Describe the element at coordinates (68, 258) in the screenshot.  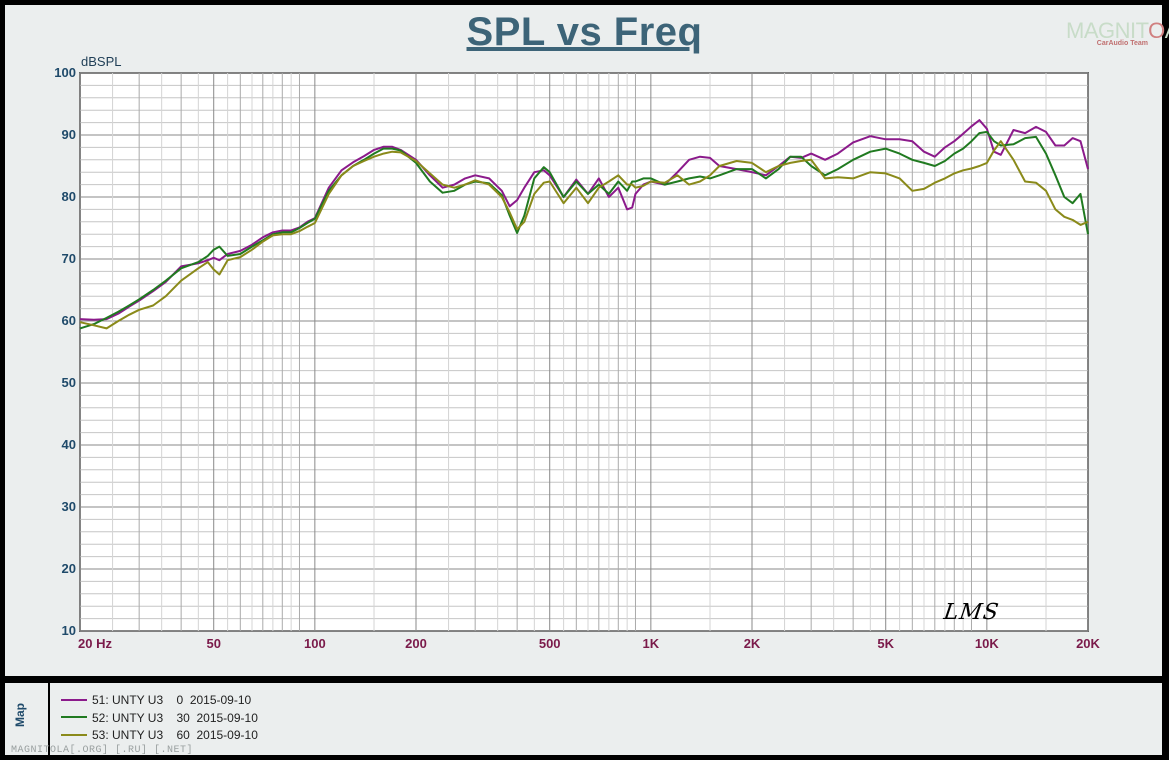
I see `y-tick-label: 70` at that location.